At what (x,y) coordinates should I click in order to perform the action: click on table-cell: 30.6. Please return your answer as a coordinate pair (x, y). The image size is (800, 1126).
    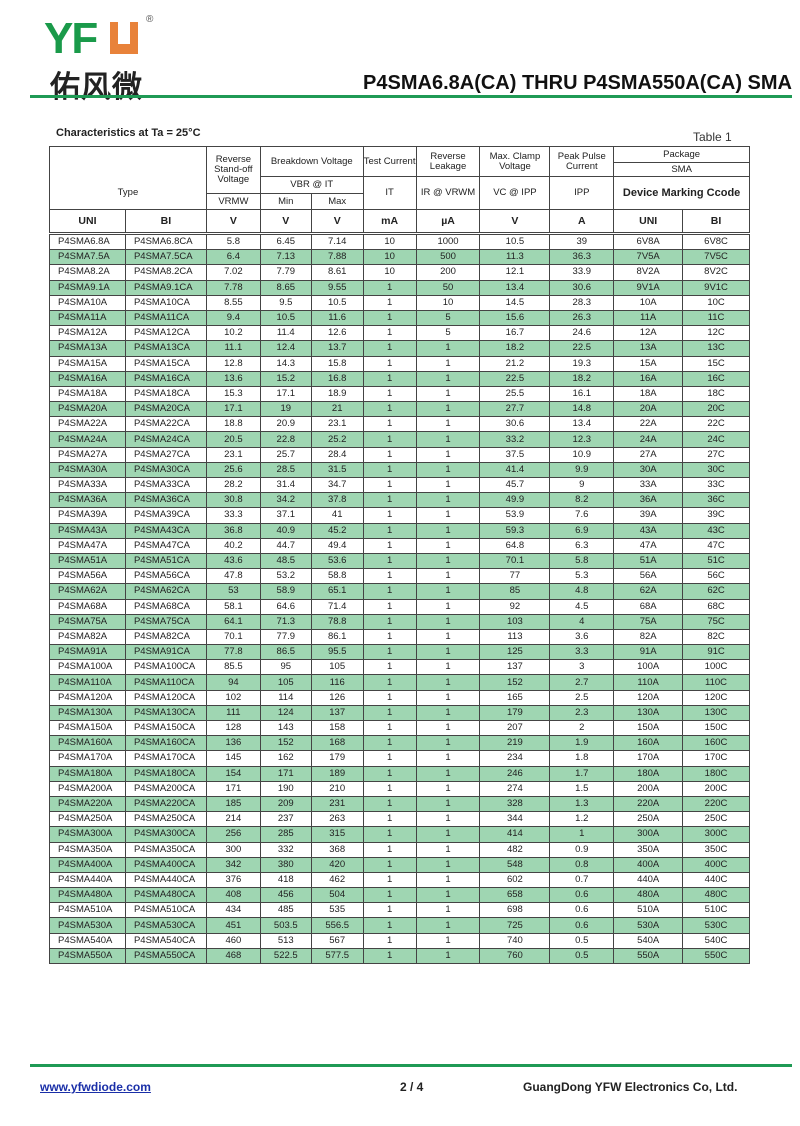
    Looking at the image, I should click on (582, 287).